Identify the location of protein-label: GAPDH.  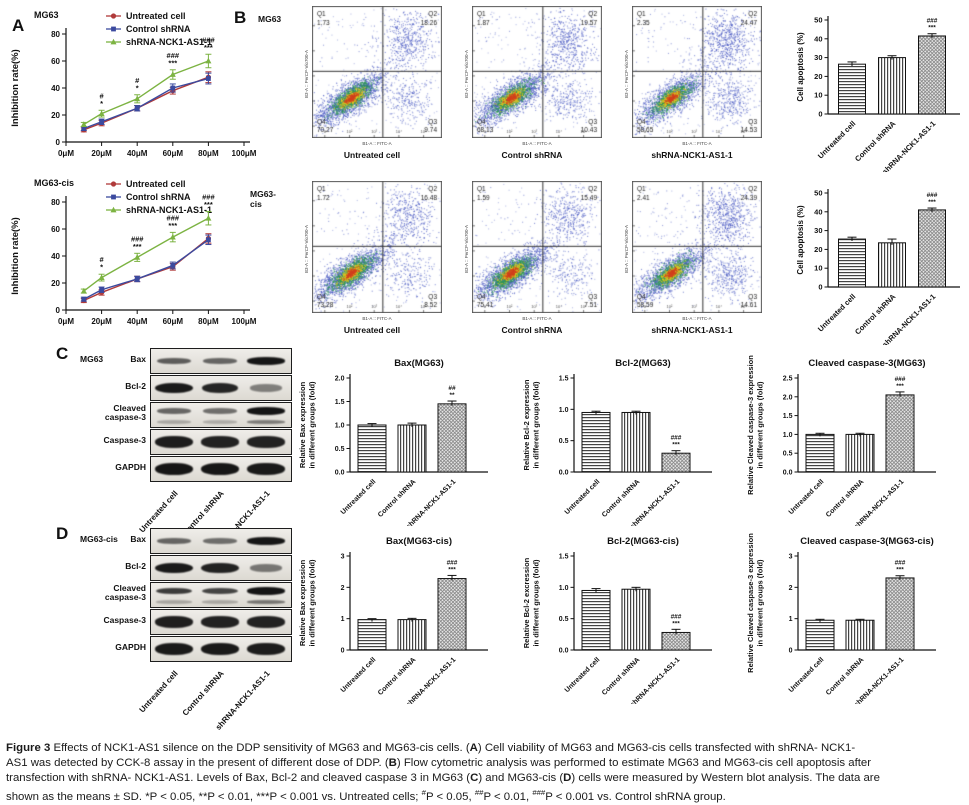
(130, 467).